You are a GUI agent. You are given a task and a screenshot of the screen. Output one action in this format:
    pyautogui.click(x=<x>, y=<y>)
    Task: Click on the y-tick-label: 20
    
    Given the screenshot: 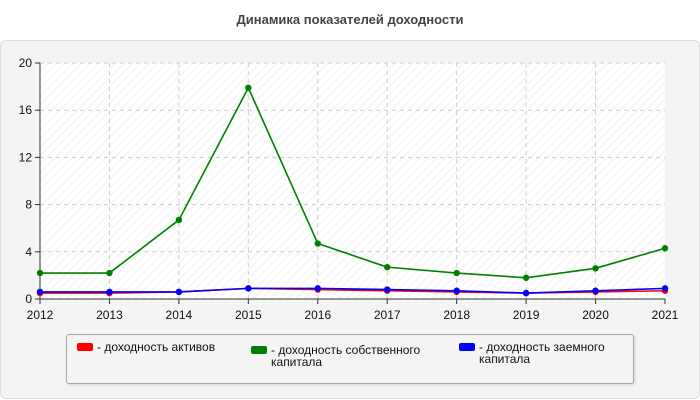 What is the action you would take?
    pyautogui.click(x=26, y=63)
    